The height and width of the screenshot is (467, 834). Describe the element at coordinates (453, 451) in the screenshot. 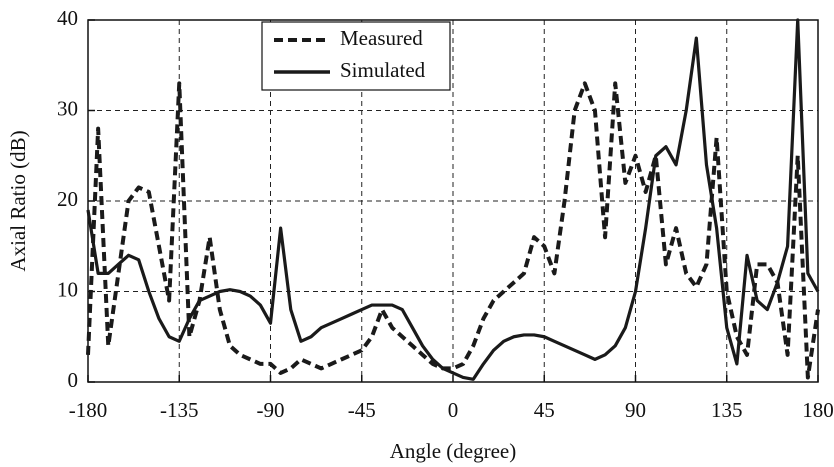

I see `x-axis-label: Angle (degree)` at that location.